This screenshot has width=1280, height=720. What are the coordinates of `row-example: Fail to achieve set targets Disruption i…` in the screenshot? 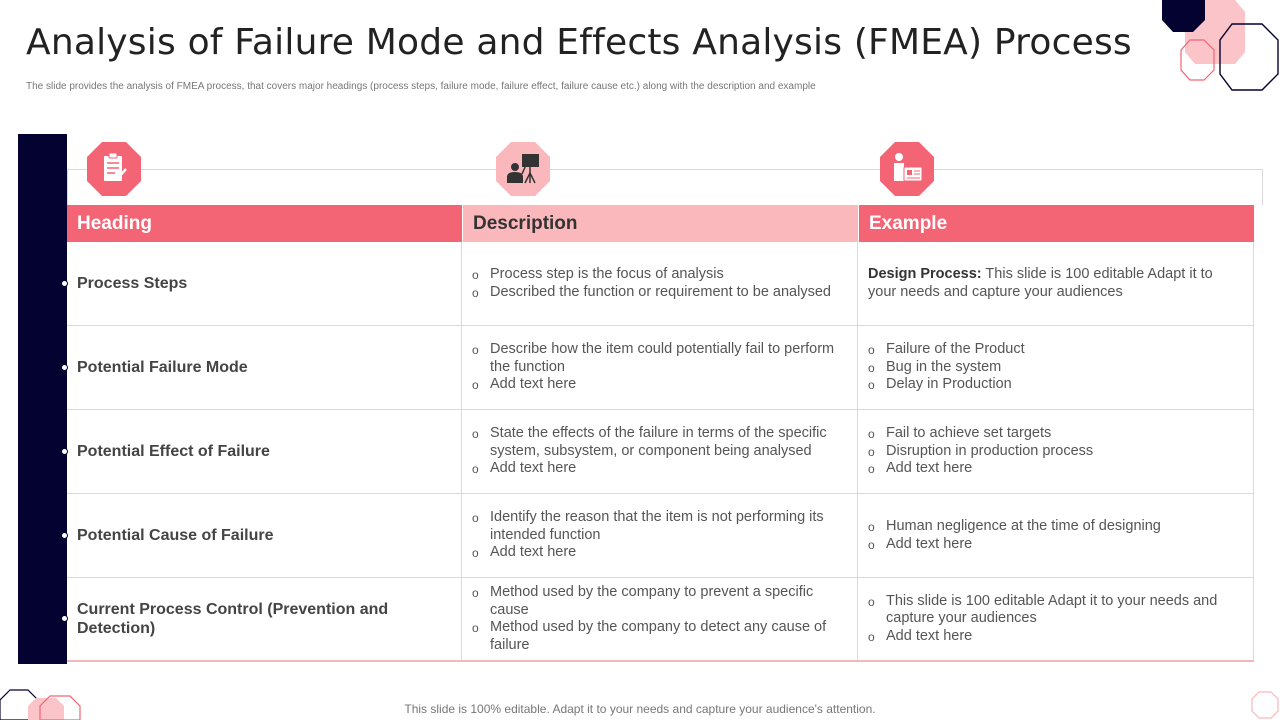 It's located at (1056, 451).